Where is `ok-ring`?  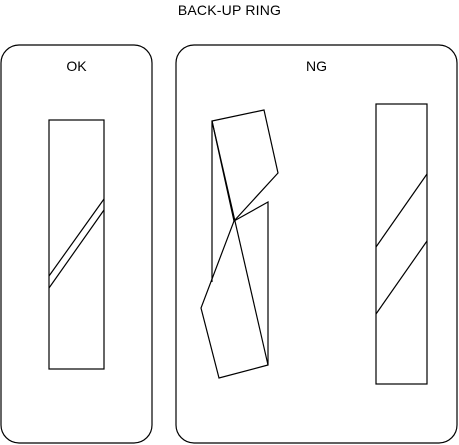
ok-ring is located at coordinates (76, 244).